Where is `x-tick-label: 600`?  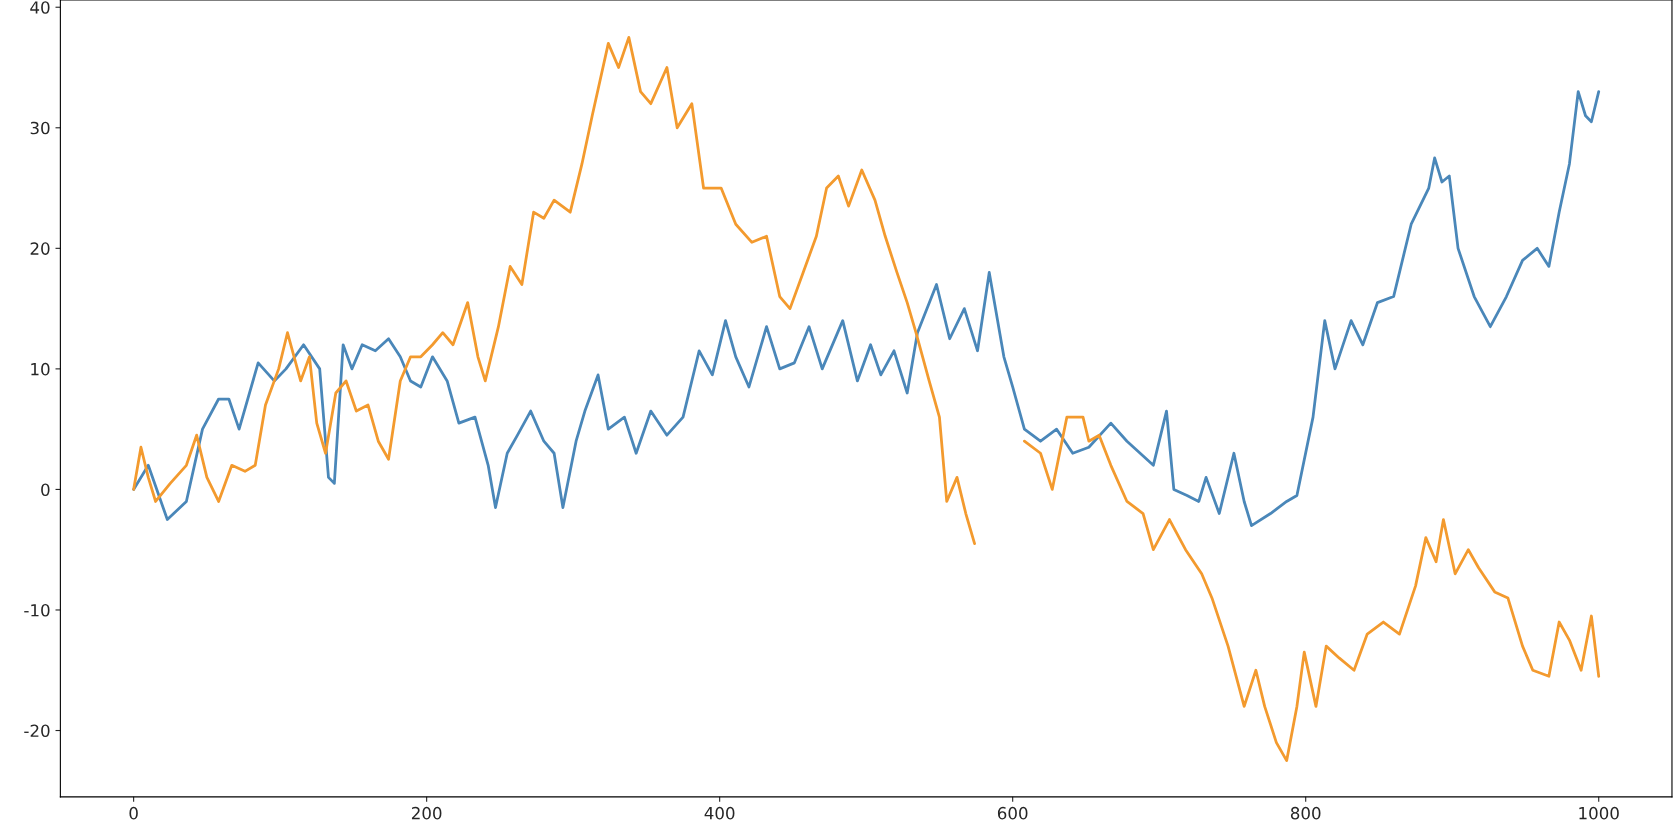 x-tick-label: 600 is located at coordinates (1012, 813).